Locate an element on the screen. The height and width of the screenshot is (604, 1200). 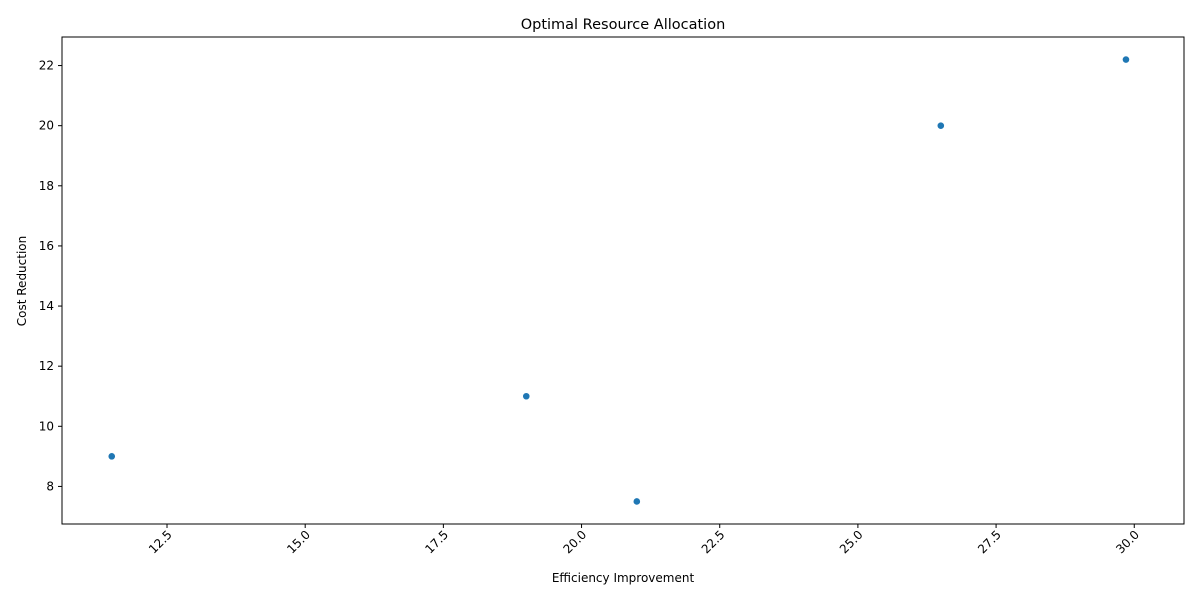
x-tick-label: 30.0 is located at coordinates (1127, 542).